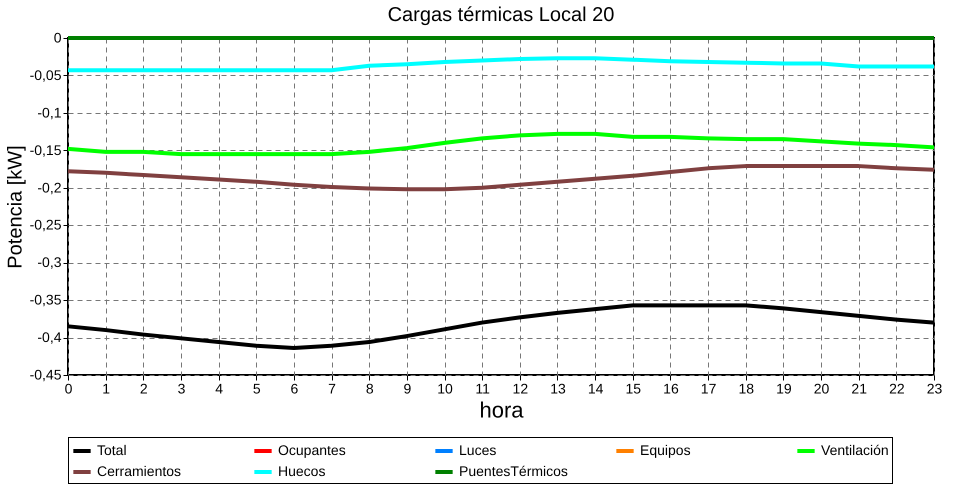  I want to click on legend-label: Luces, so click(477, 450).